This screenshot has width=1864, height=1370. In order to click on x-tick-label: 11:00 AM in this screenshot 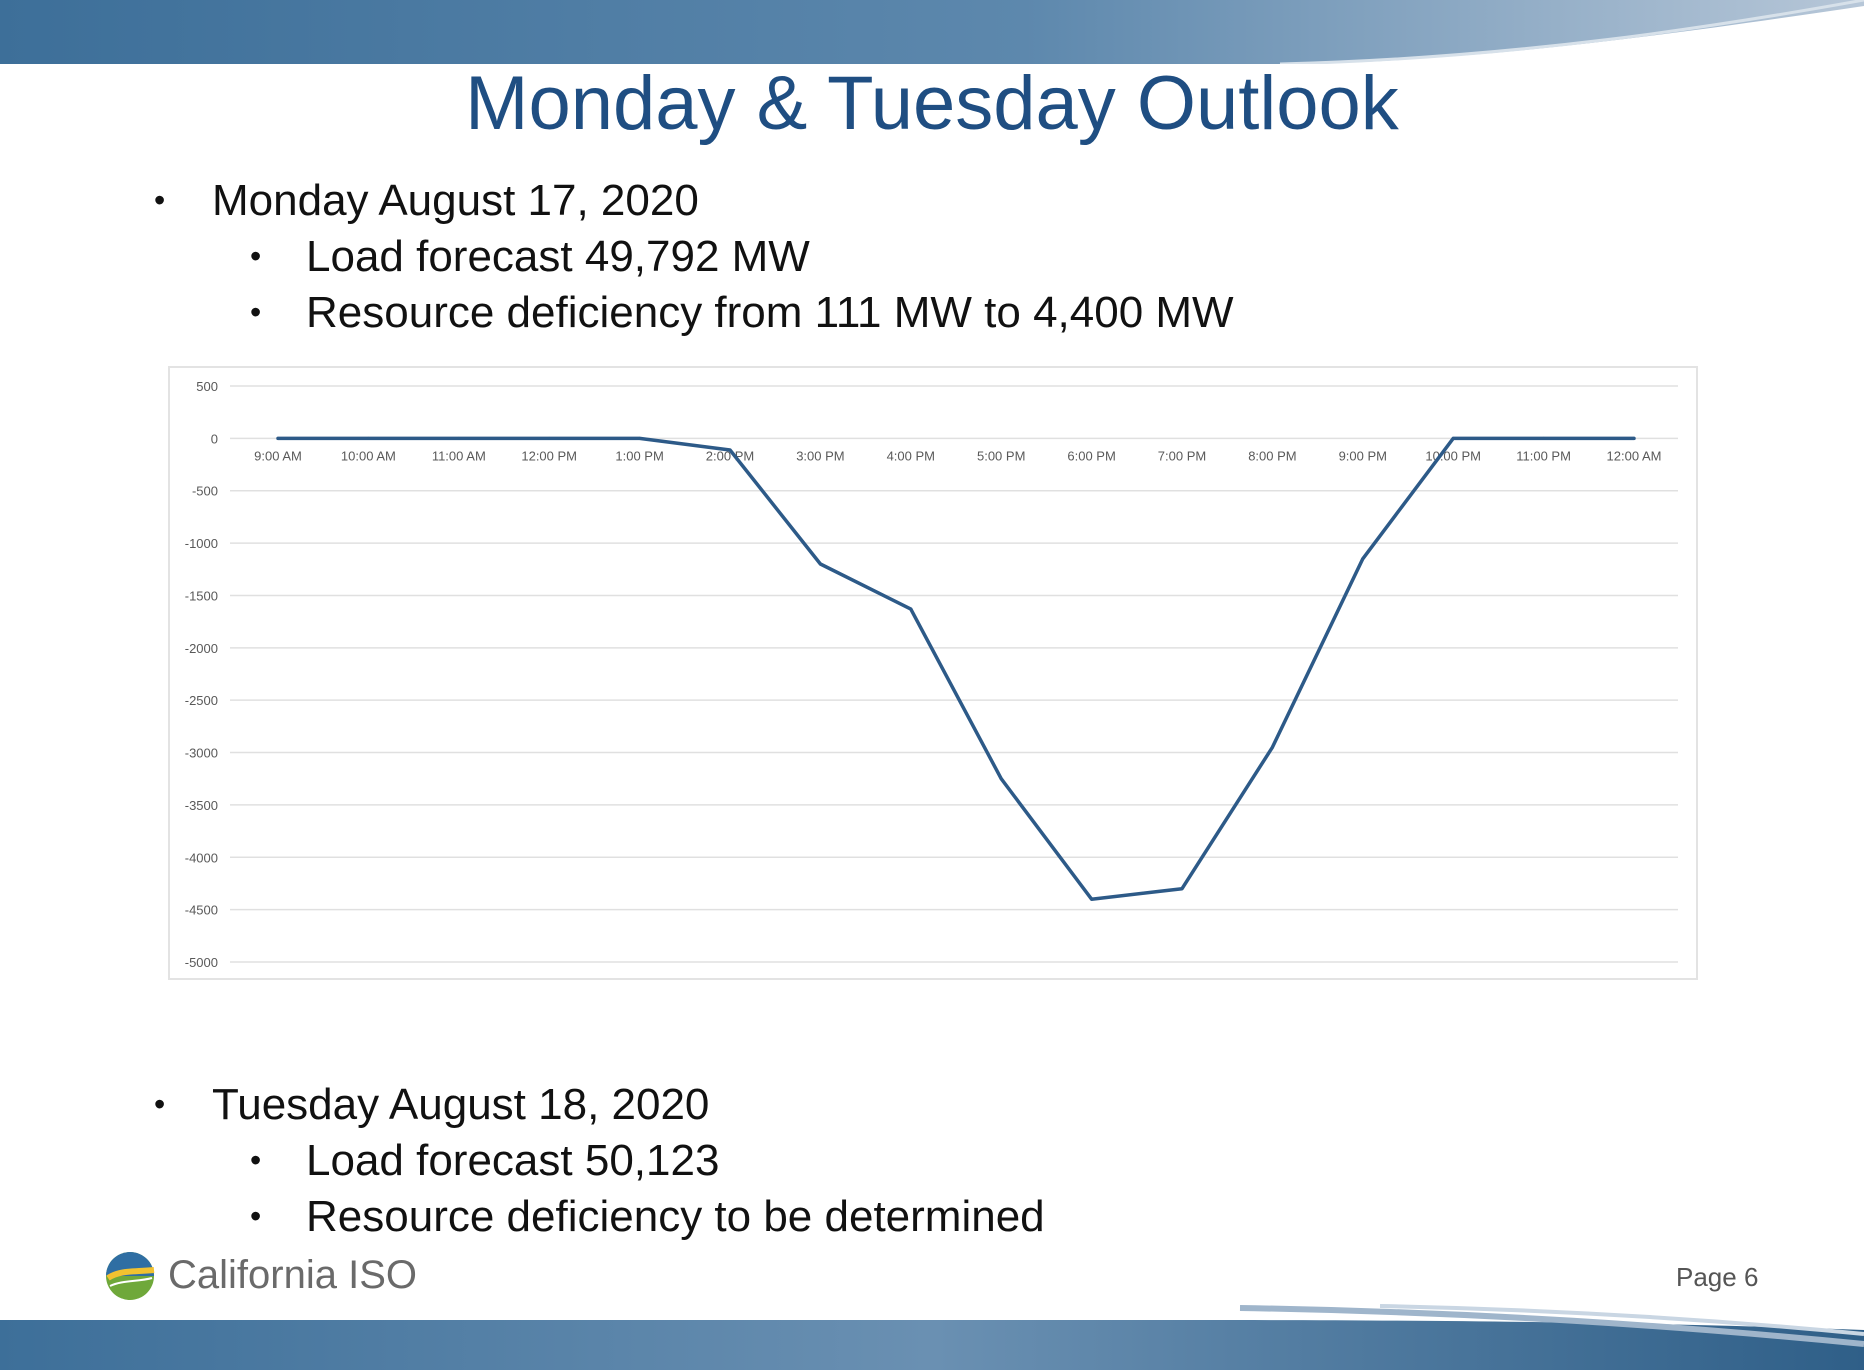, I will do `click(459, 455)`.